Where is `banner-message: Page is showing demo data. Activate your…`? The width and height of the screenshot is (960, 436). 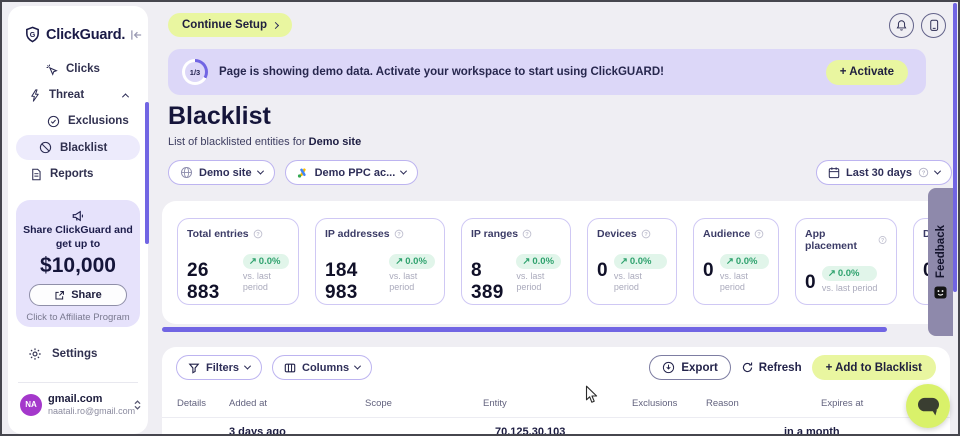
banner-message: Page is showing demo data. Activate your… is located at coordinates (441, 72).